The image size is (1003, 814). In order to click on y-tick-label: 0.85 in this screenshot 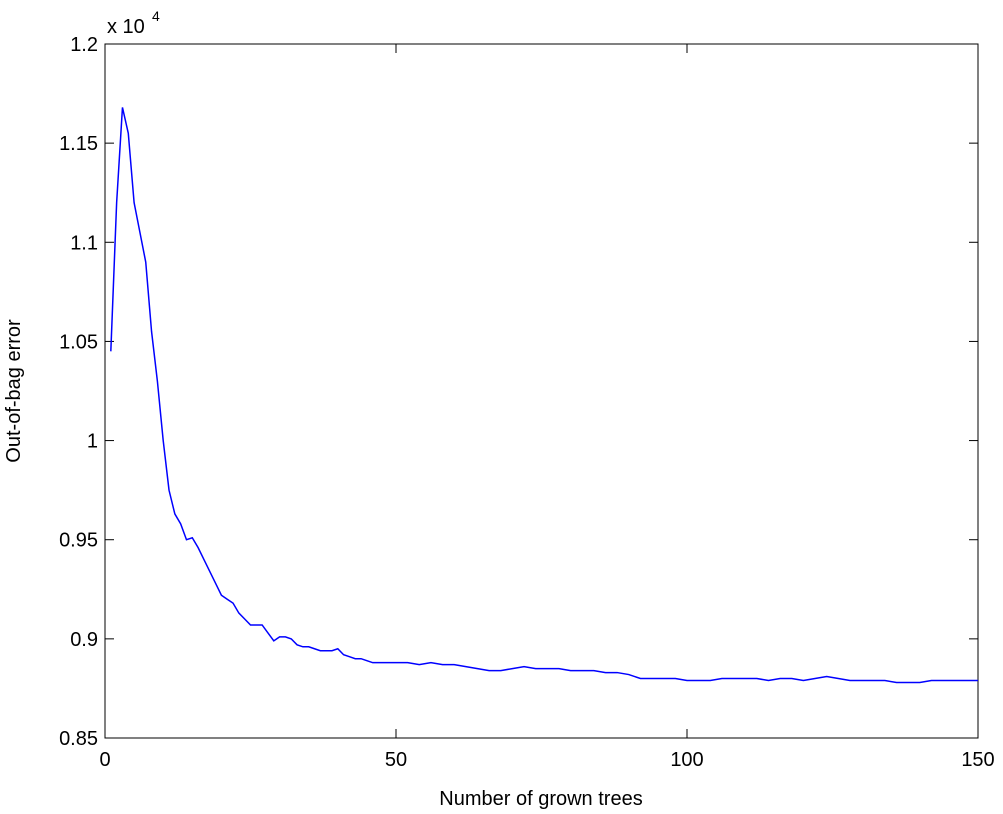, I will do `click(78, 739)`.